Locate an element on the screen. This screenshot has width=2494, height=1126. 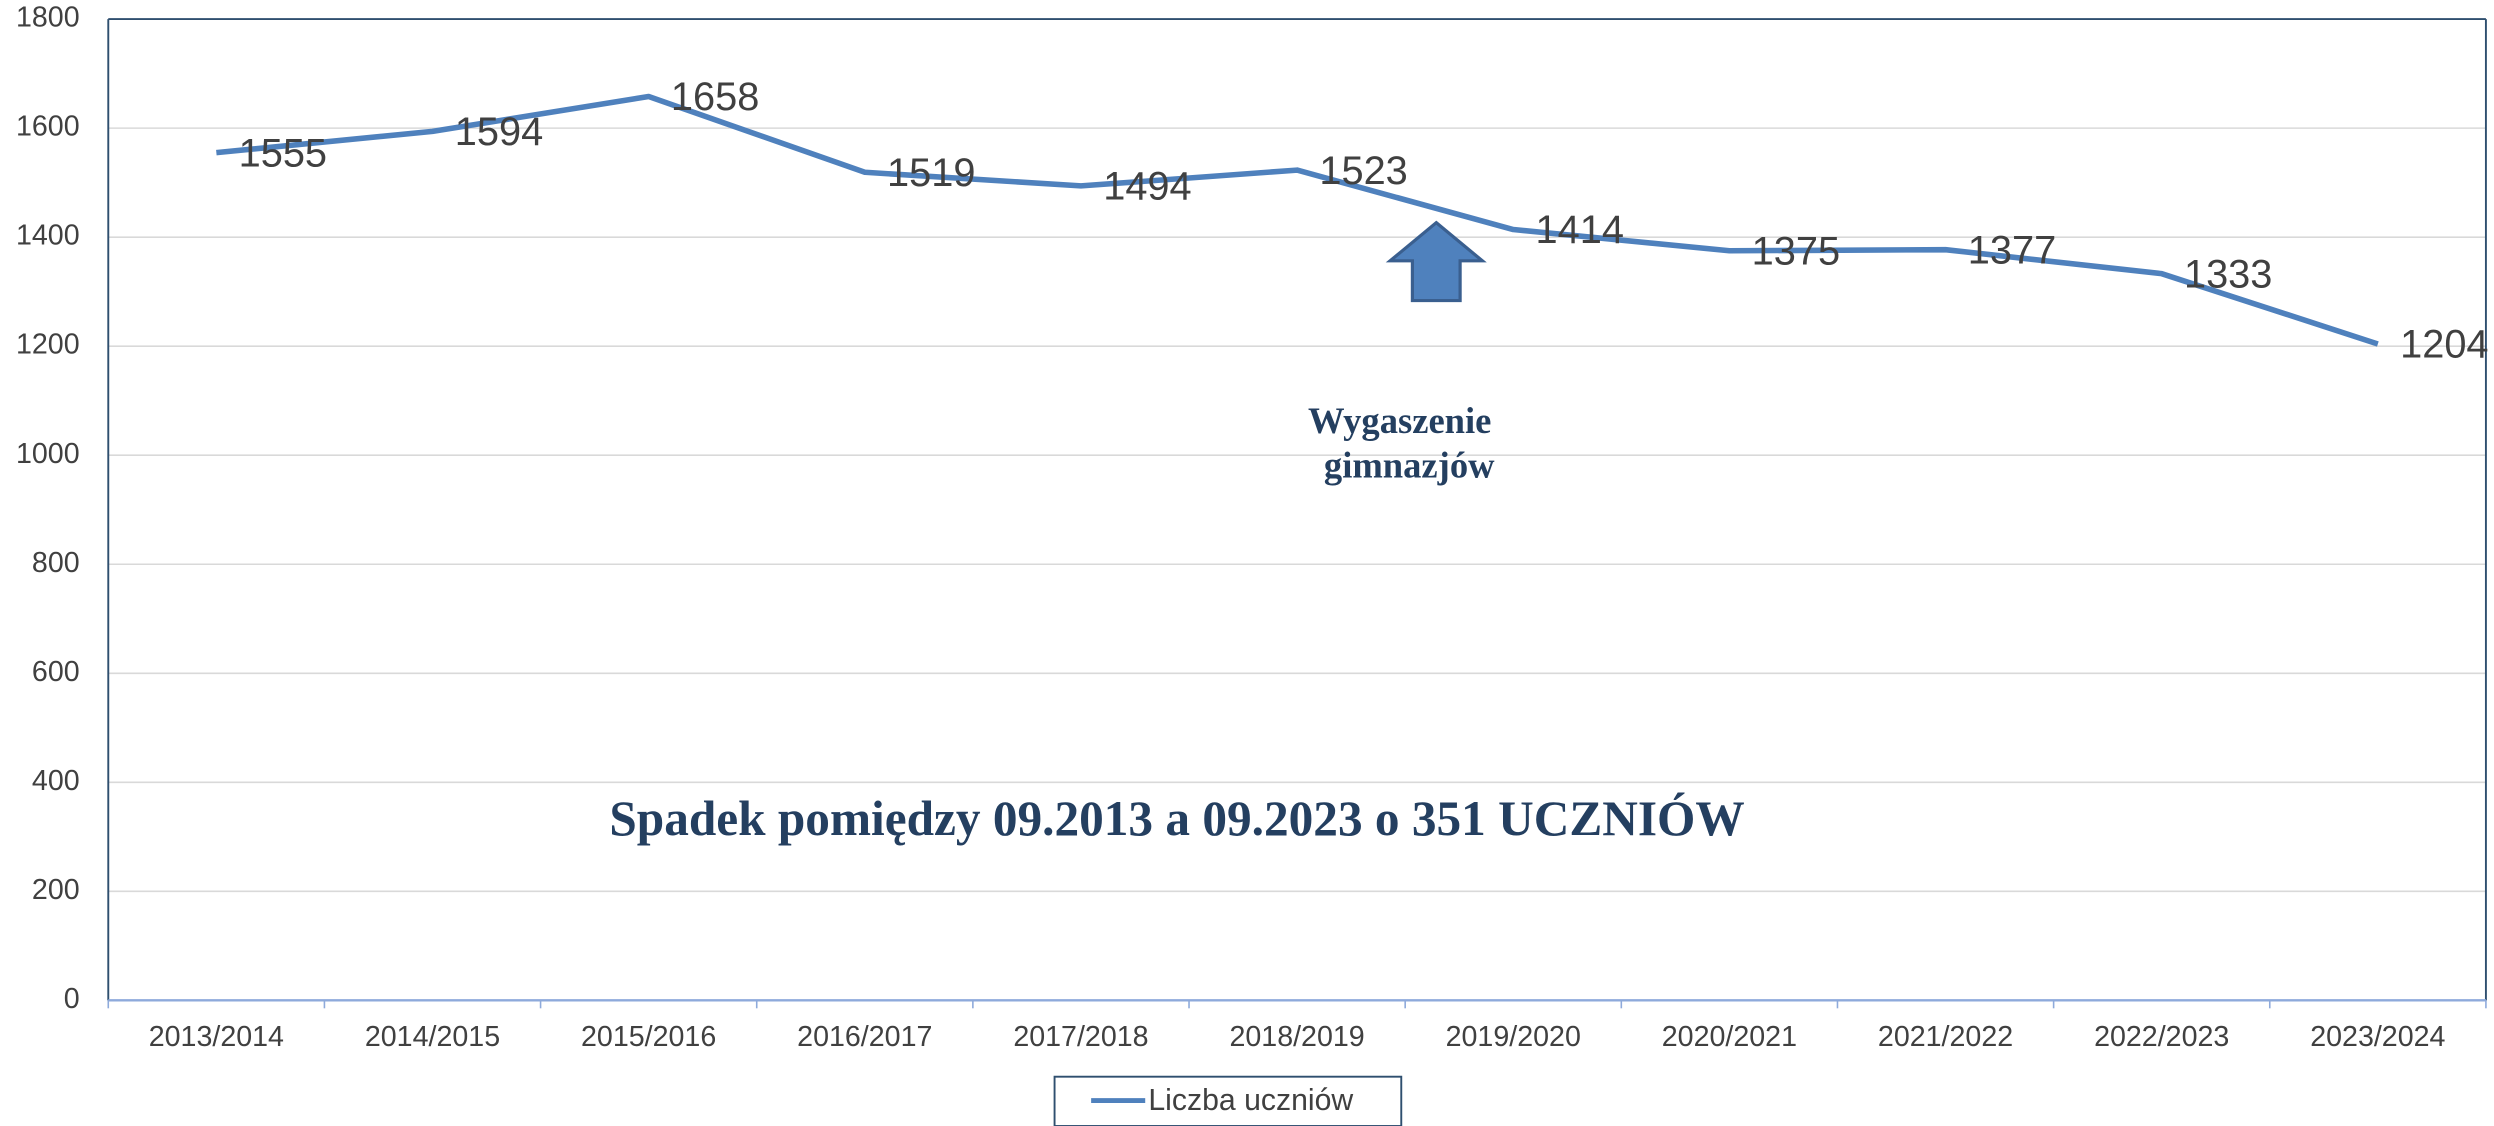
x-tick-label: 2017/2018 is located at coordinates (1080, 1037).